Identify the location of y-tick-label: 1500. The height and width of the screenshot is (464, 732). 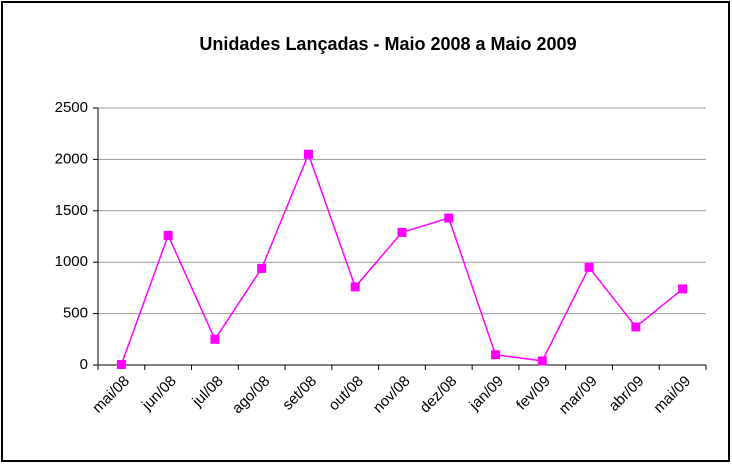
(71, 210).